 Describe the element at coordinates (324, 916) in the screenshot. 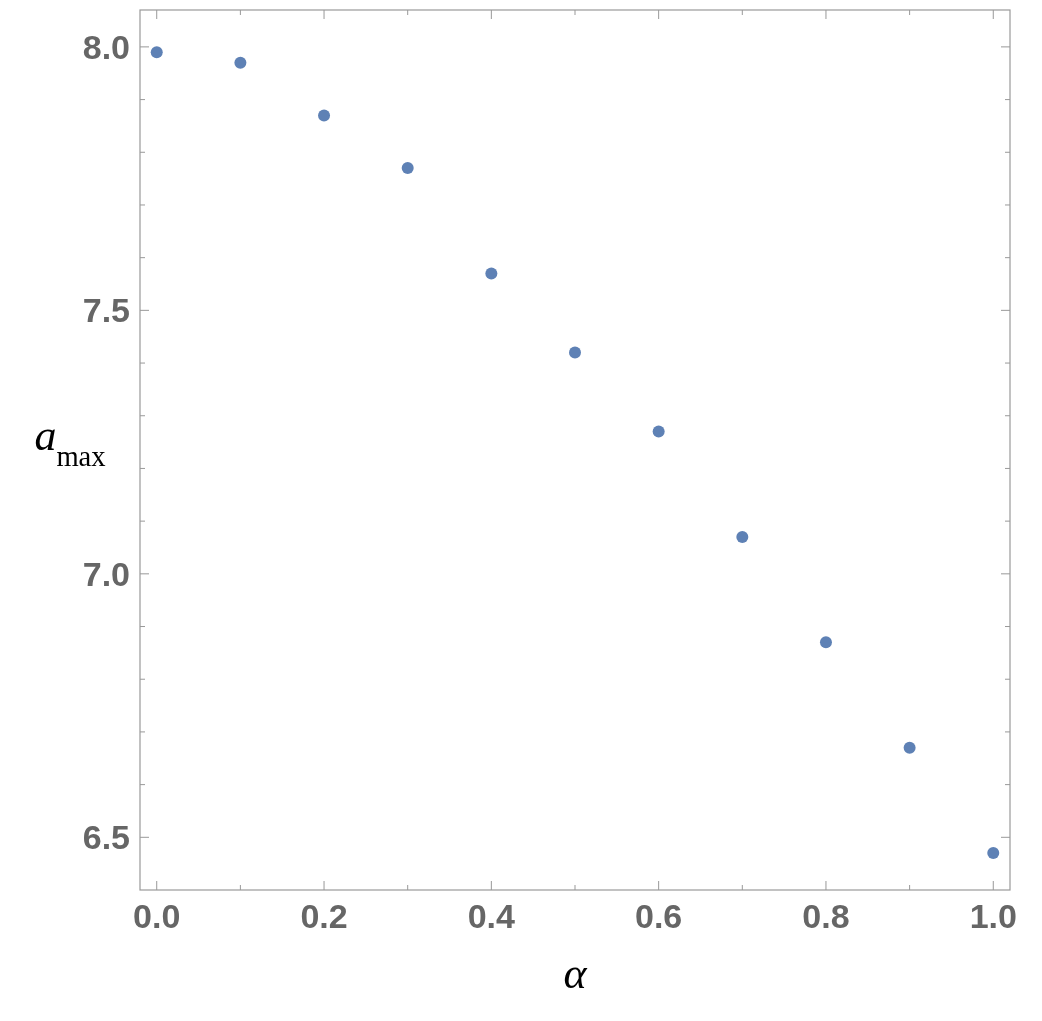

I see `x-tick-label: 0.2` at that location.